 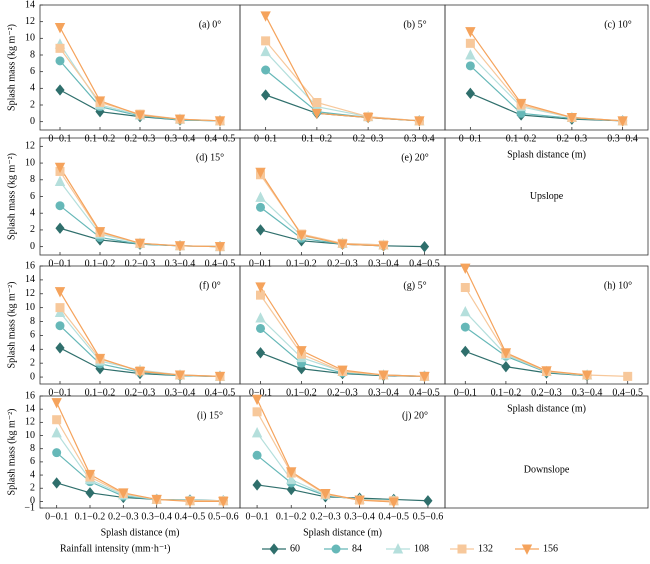 What do you see at coordinates (30, 146) in the screenshot?
I see `y-tick-label: 12` at bounding box center [30, 146].